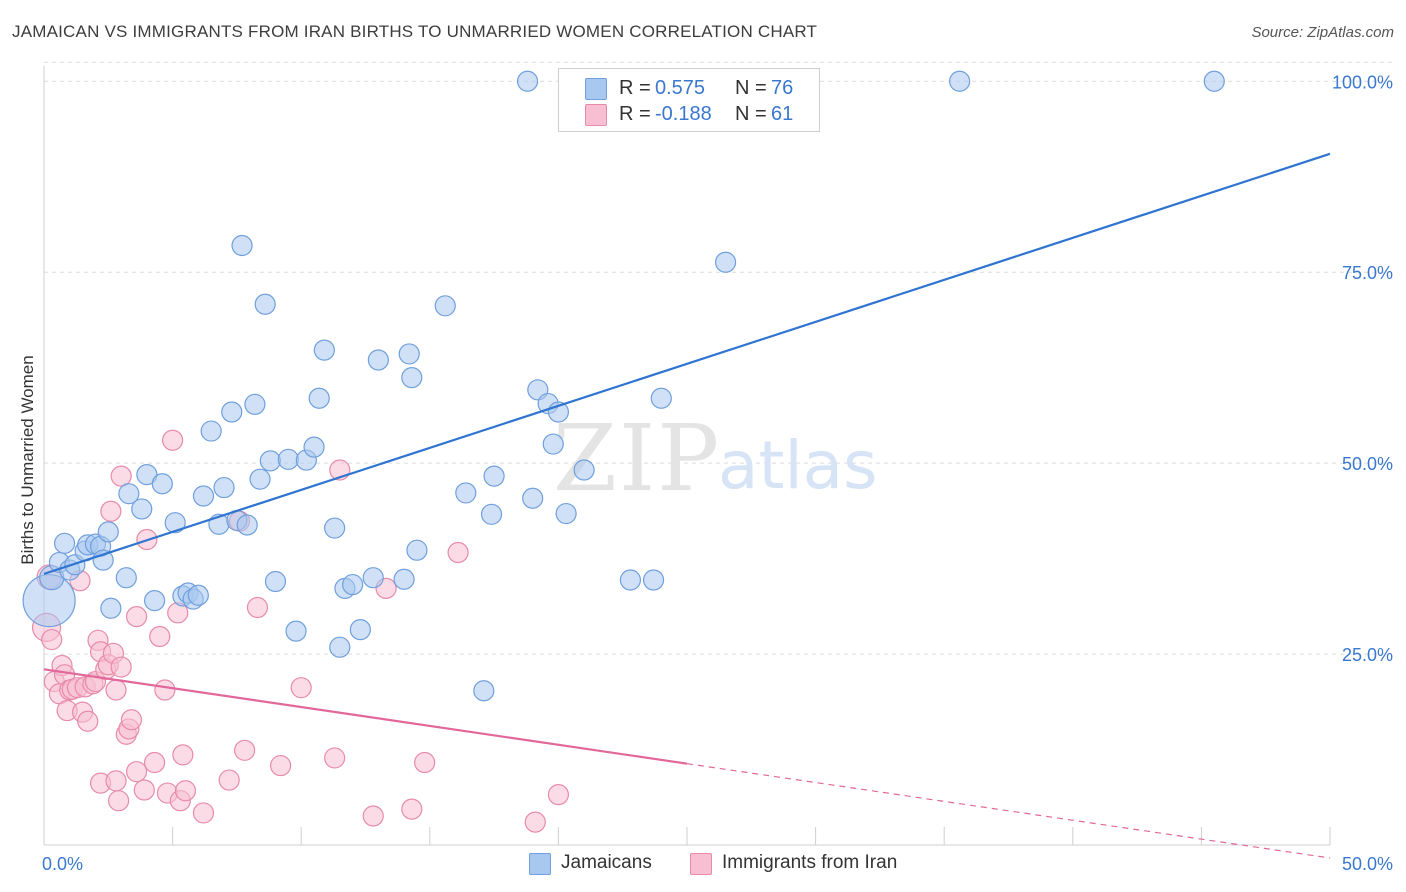  I want to click on bottom-swatch-iran, so click(701, 864).